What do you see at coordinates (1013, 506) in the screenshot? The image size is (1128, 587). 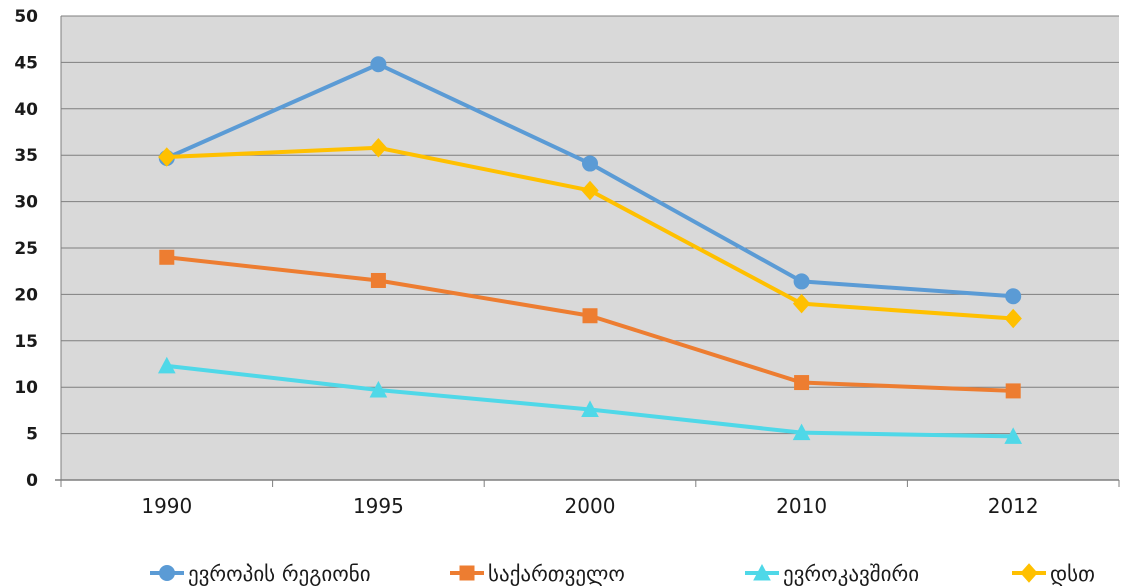 I see `x-tick-label: 2012` at bounding box center [1013, 506].